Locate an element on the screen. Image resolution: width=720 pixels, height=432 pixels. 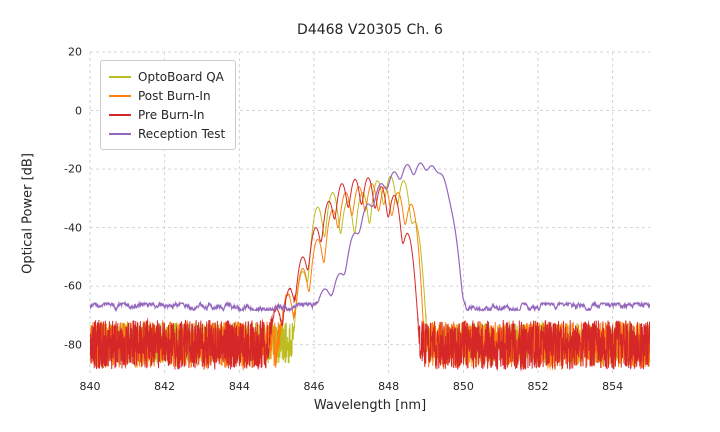
y-tick-label: -20 is located at coordinates (73, 169).